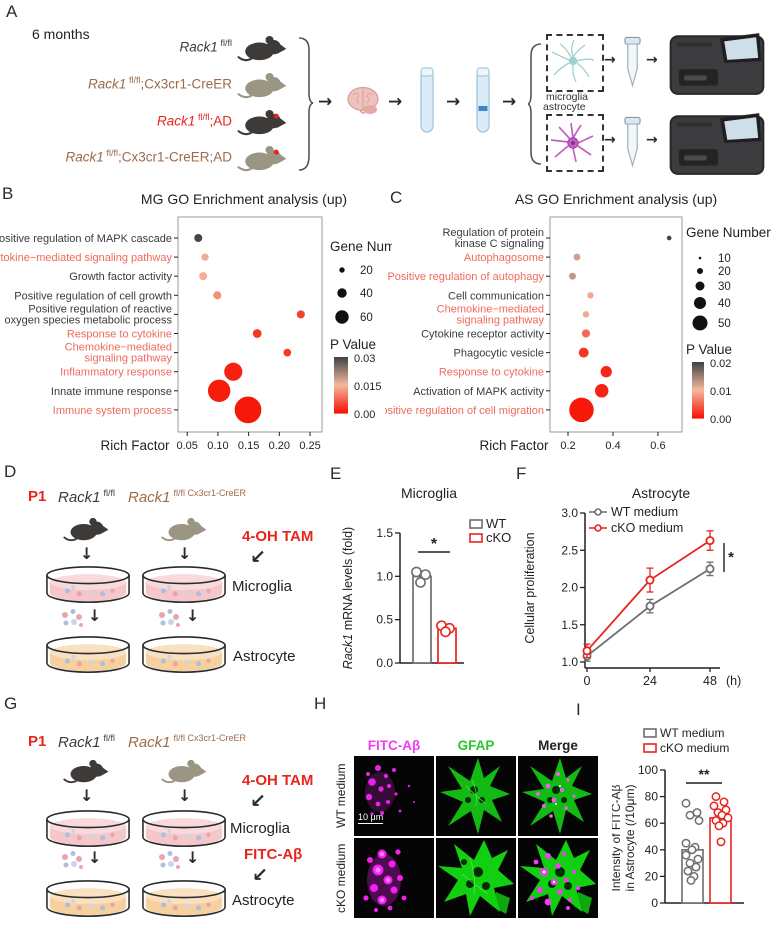 The image size is (772, 944). What do you see at coordinates (493, 233) in the screenshot?
I see `svg-text: Regulation of protein` at bounding box center [493, 233].